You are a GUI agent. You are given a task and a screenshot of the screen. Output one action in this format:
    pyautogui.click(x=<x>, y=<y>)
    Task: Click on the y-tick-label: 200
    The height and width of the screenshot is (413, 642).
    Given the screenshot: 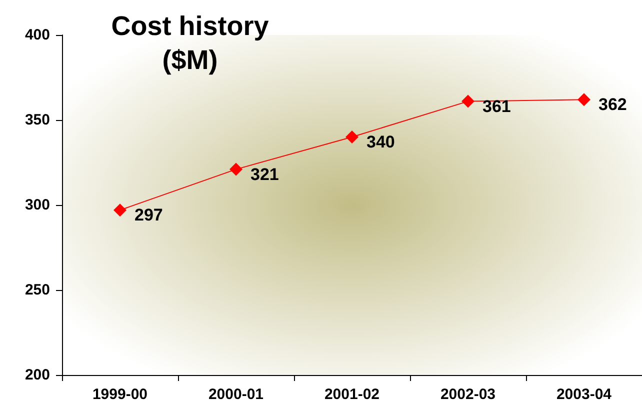 What is the action you would take?
    pyautogui.click(x=37, y=375)
    